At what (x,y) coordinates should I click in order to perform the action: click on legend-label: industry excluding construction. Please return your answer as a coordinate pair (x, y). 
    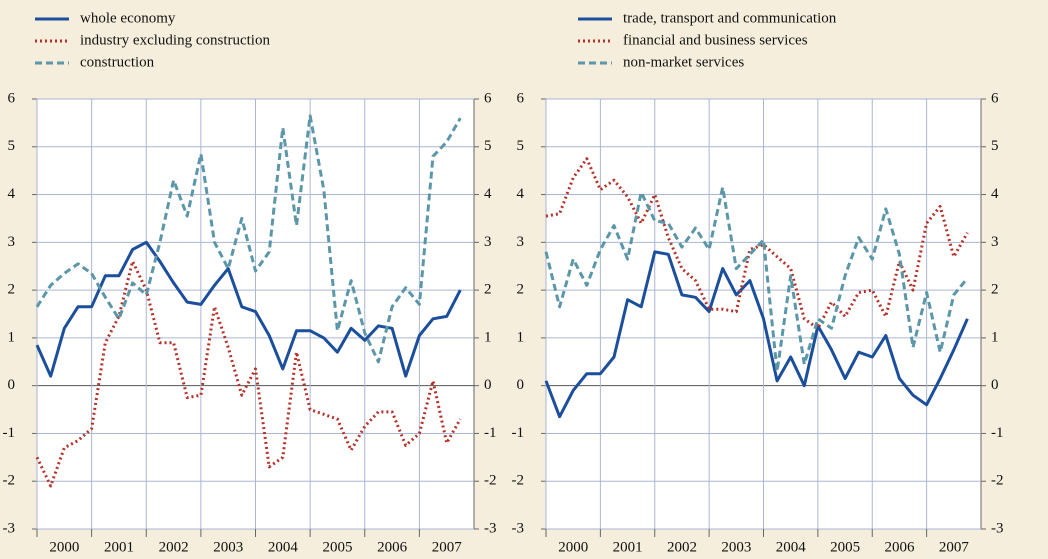
    Looking at the image, I should click on (175, 40).